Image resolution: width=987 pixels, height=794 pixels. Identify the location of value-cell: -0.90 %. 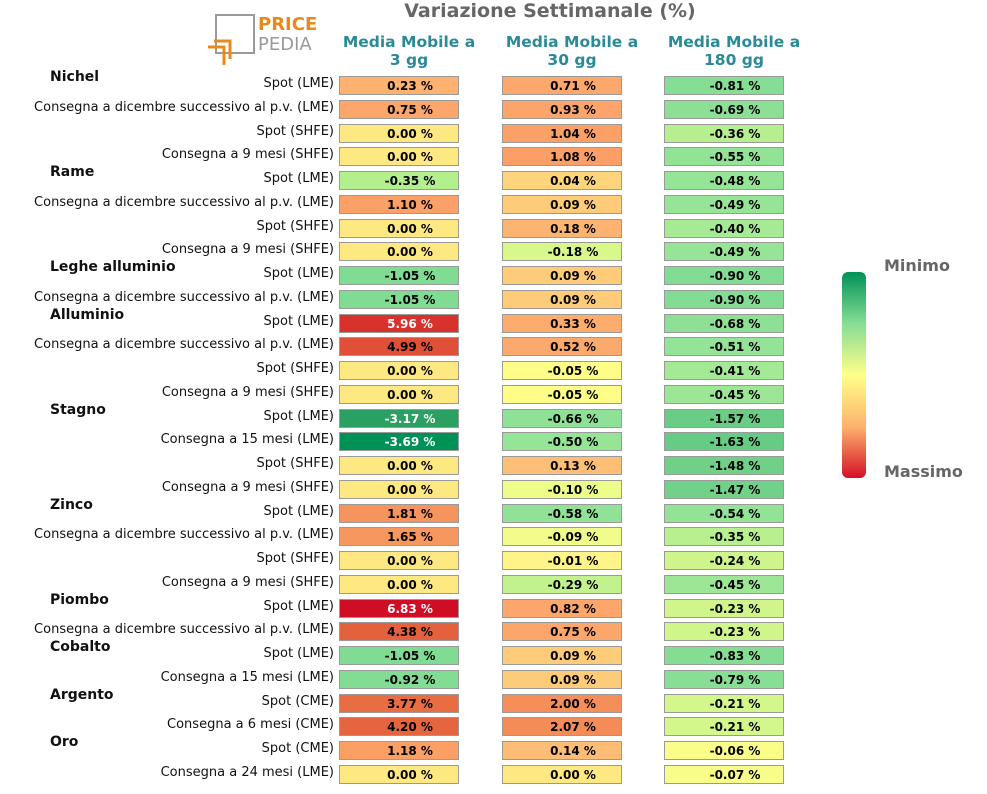
(724, 275).